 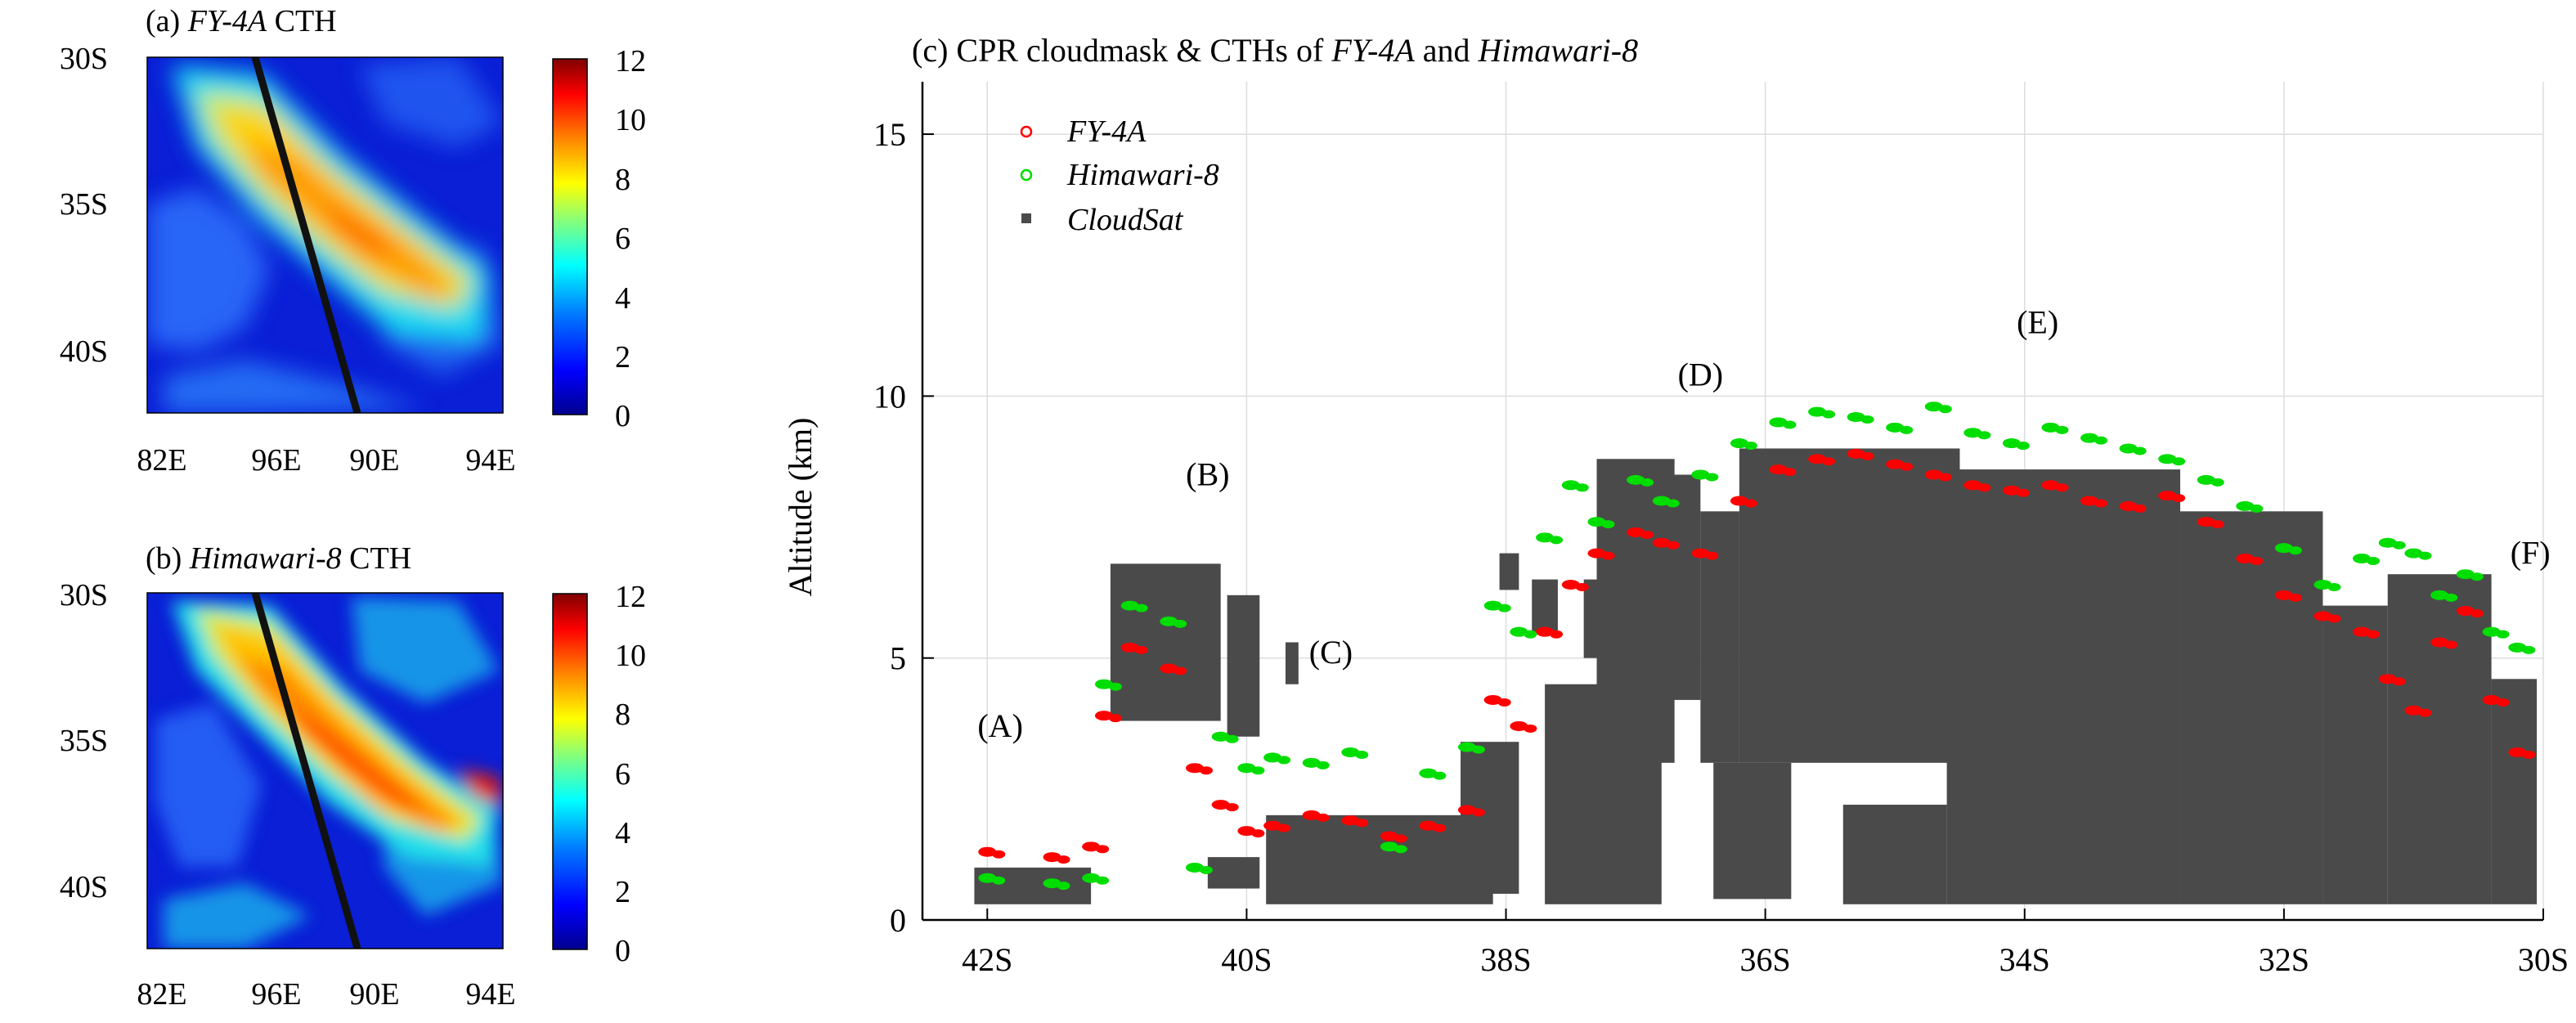 I want to click on panel-c-legend: FY-4A Himawari-8 CloudSat, so click(x=1119, y=175).